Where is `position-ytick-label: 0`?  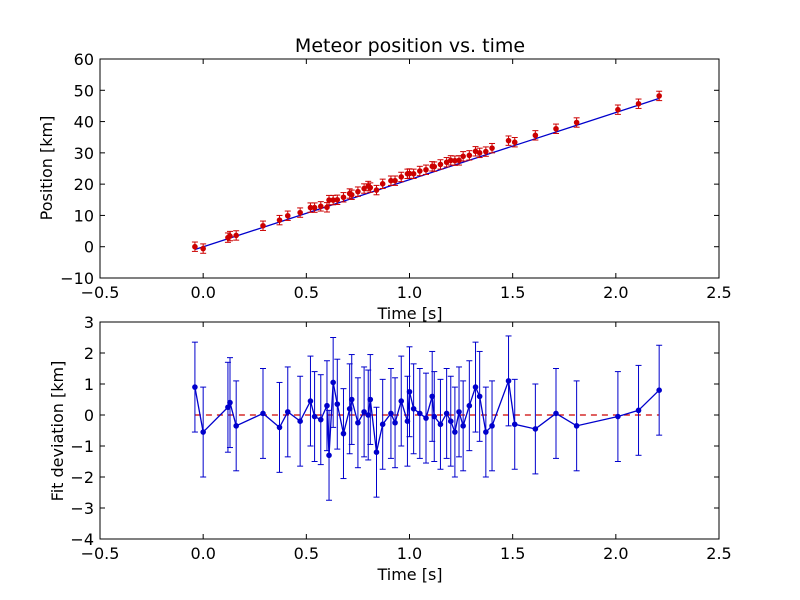
position-ytick-label: 0 is located at coordinates (89, 247).